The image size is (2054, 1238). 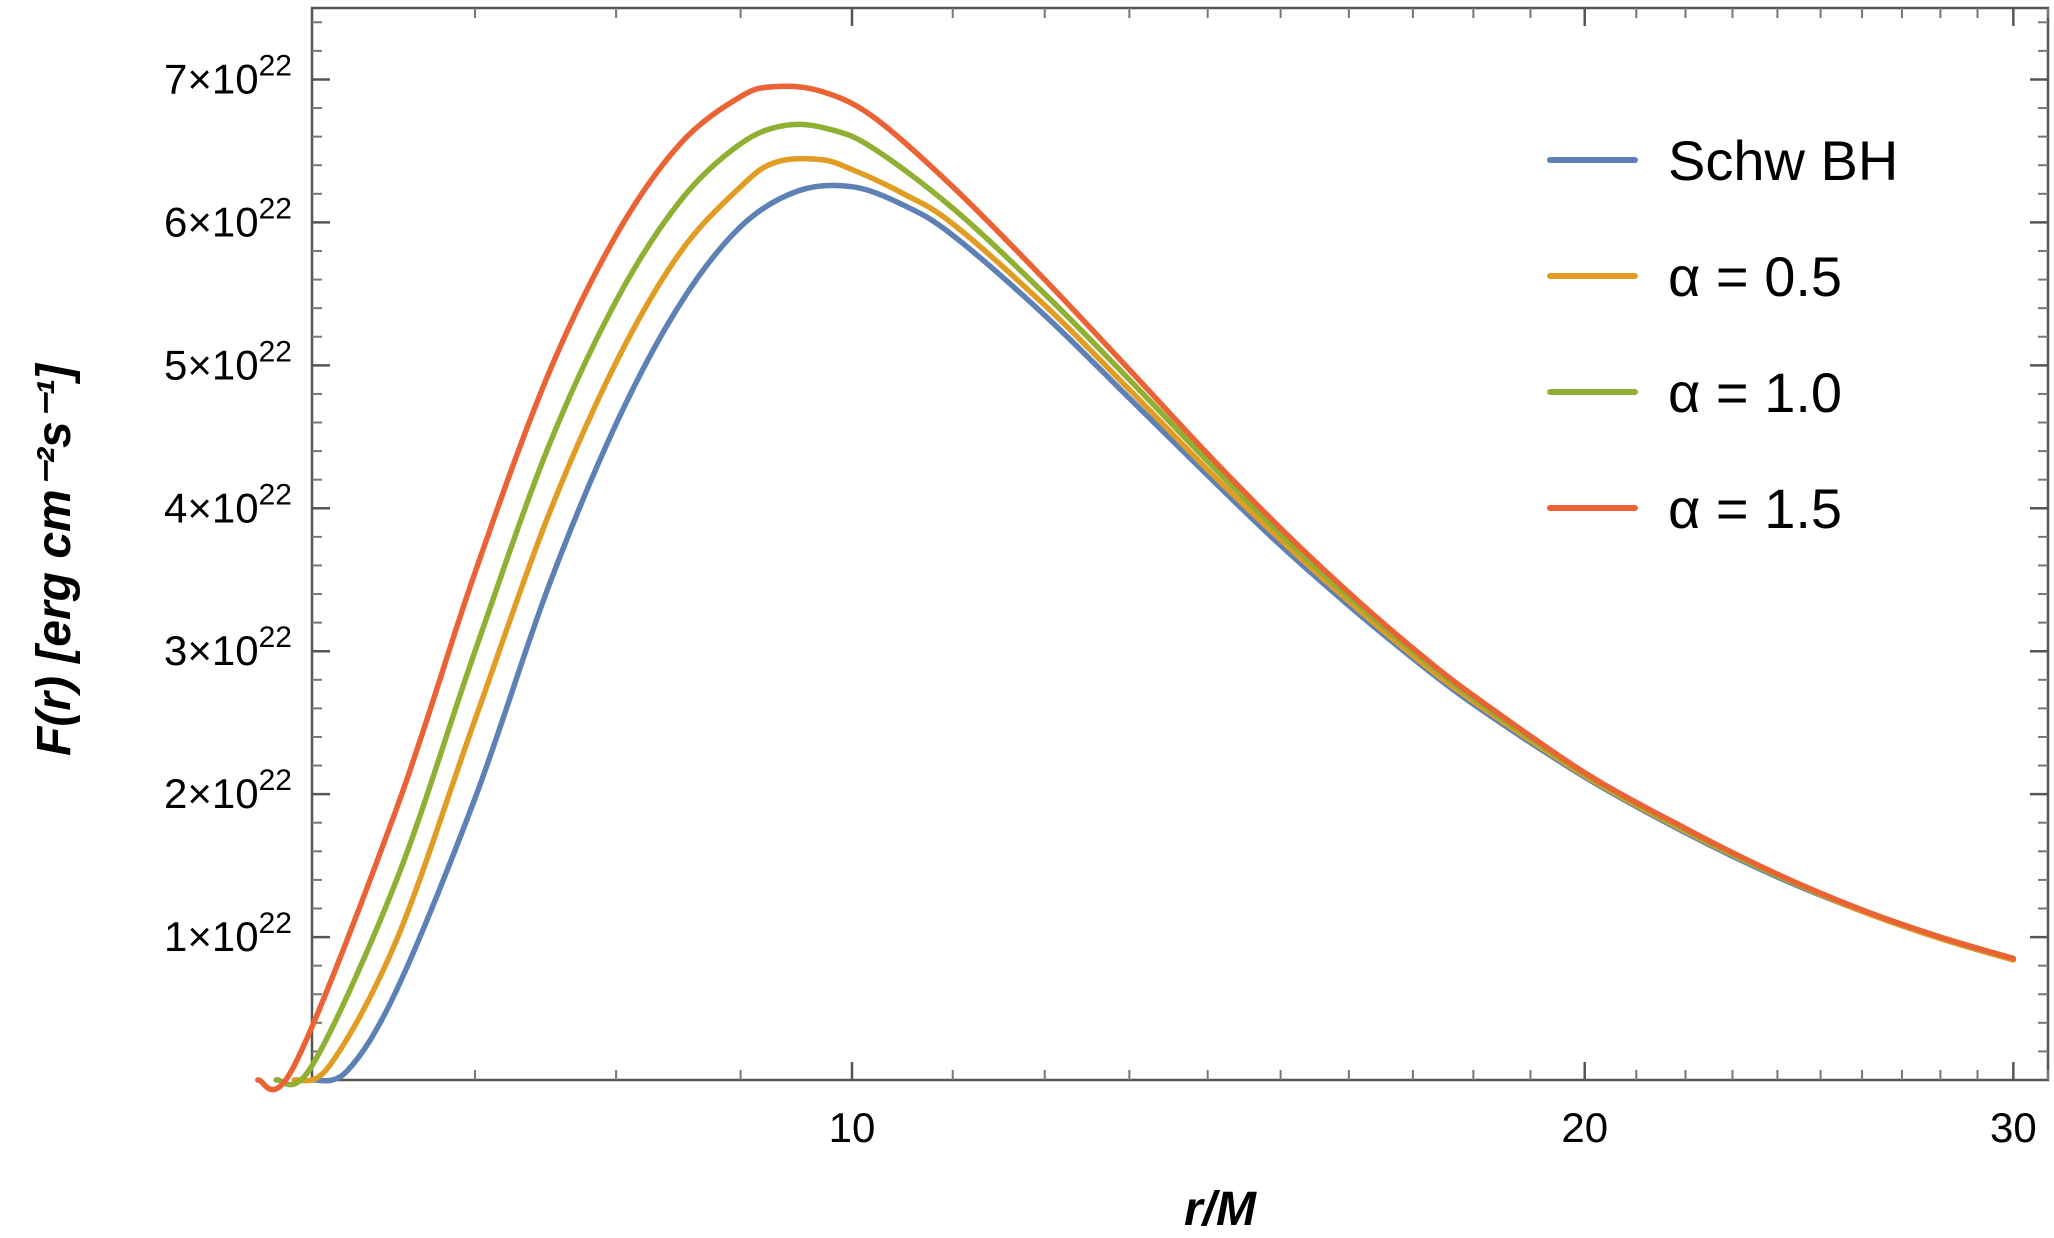 I want to click on y-tick-label: 4×10²², so click(x=228, y=504).